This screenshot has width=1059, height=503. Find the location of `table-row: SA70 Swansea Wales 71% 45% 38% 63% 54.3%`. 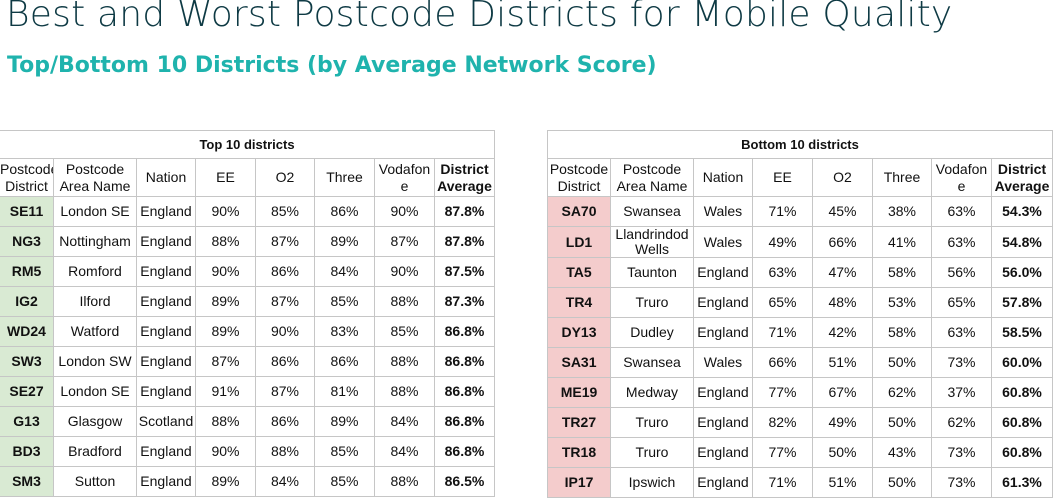

table-row: SA70 Swansea Wales 71% 45% 38% 63% 54.3% is located at coordinates (800, 211).